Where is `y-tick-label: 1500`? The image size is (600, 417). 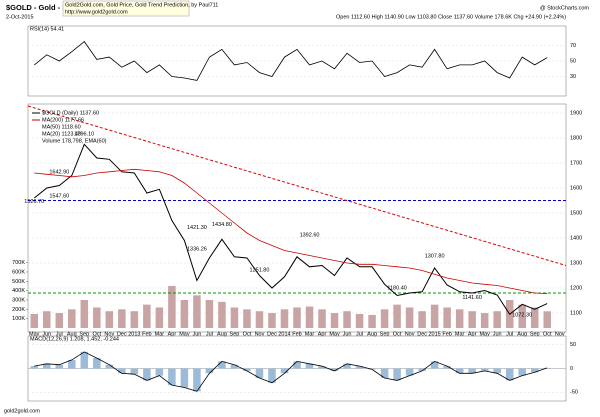
y-tick-label: 1500 is located at coordinates (576, 213).